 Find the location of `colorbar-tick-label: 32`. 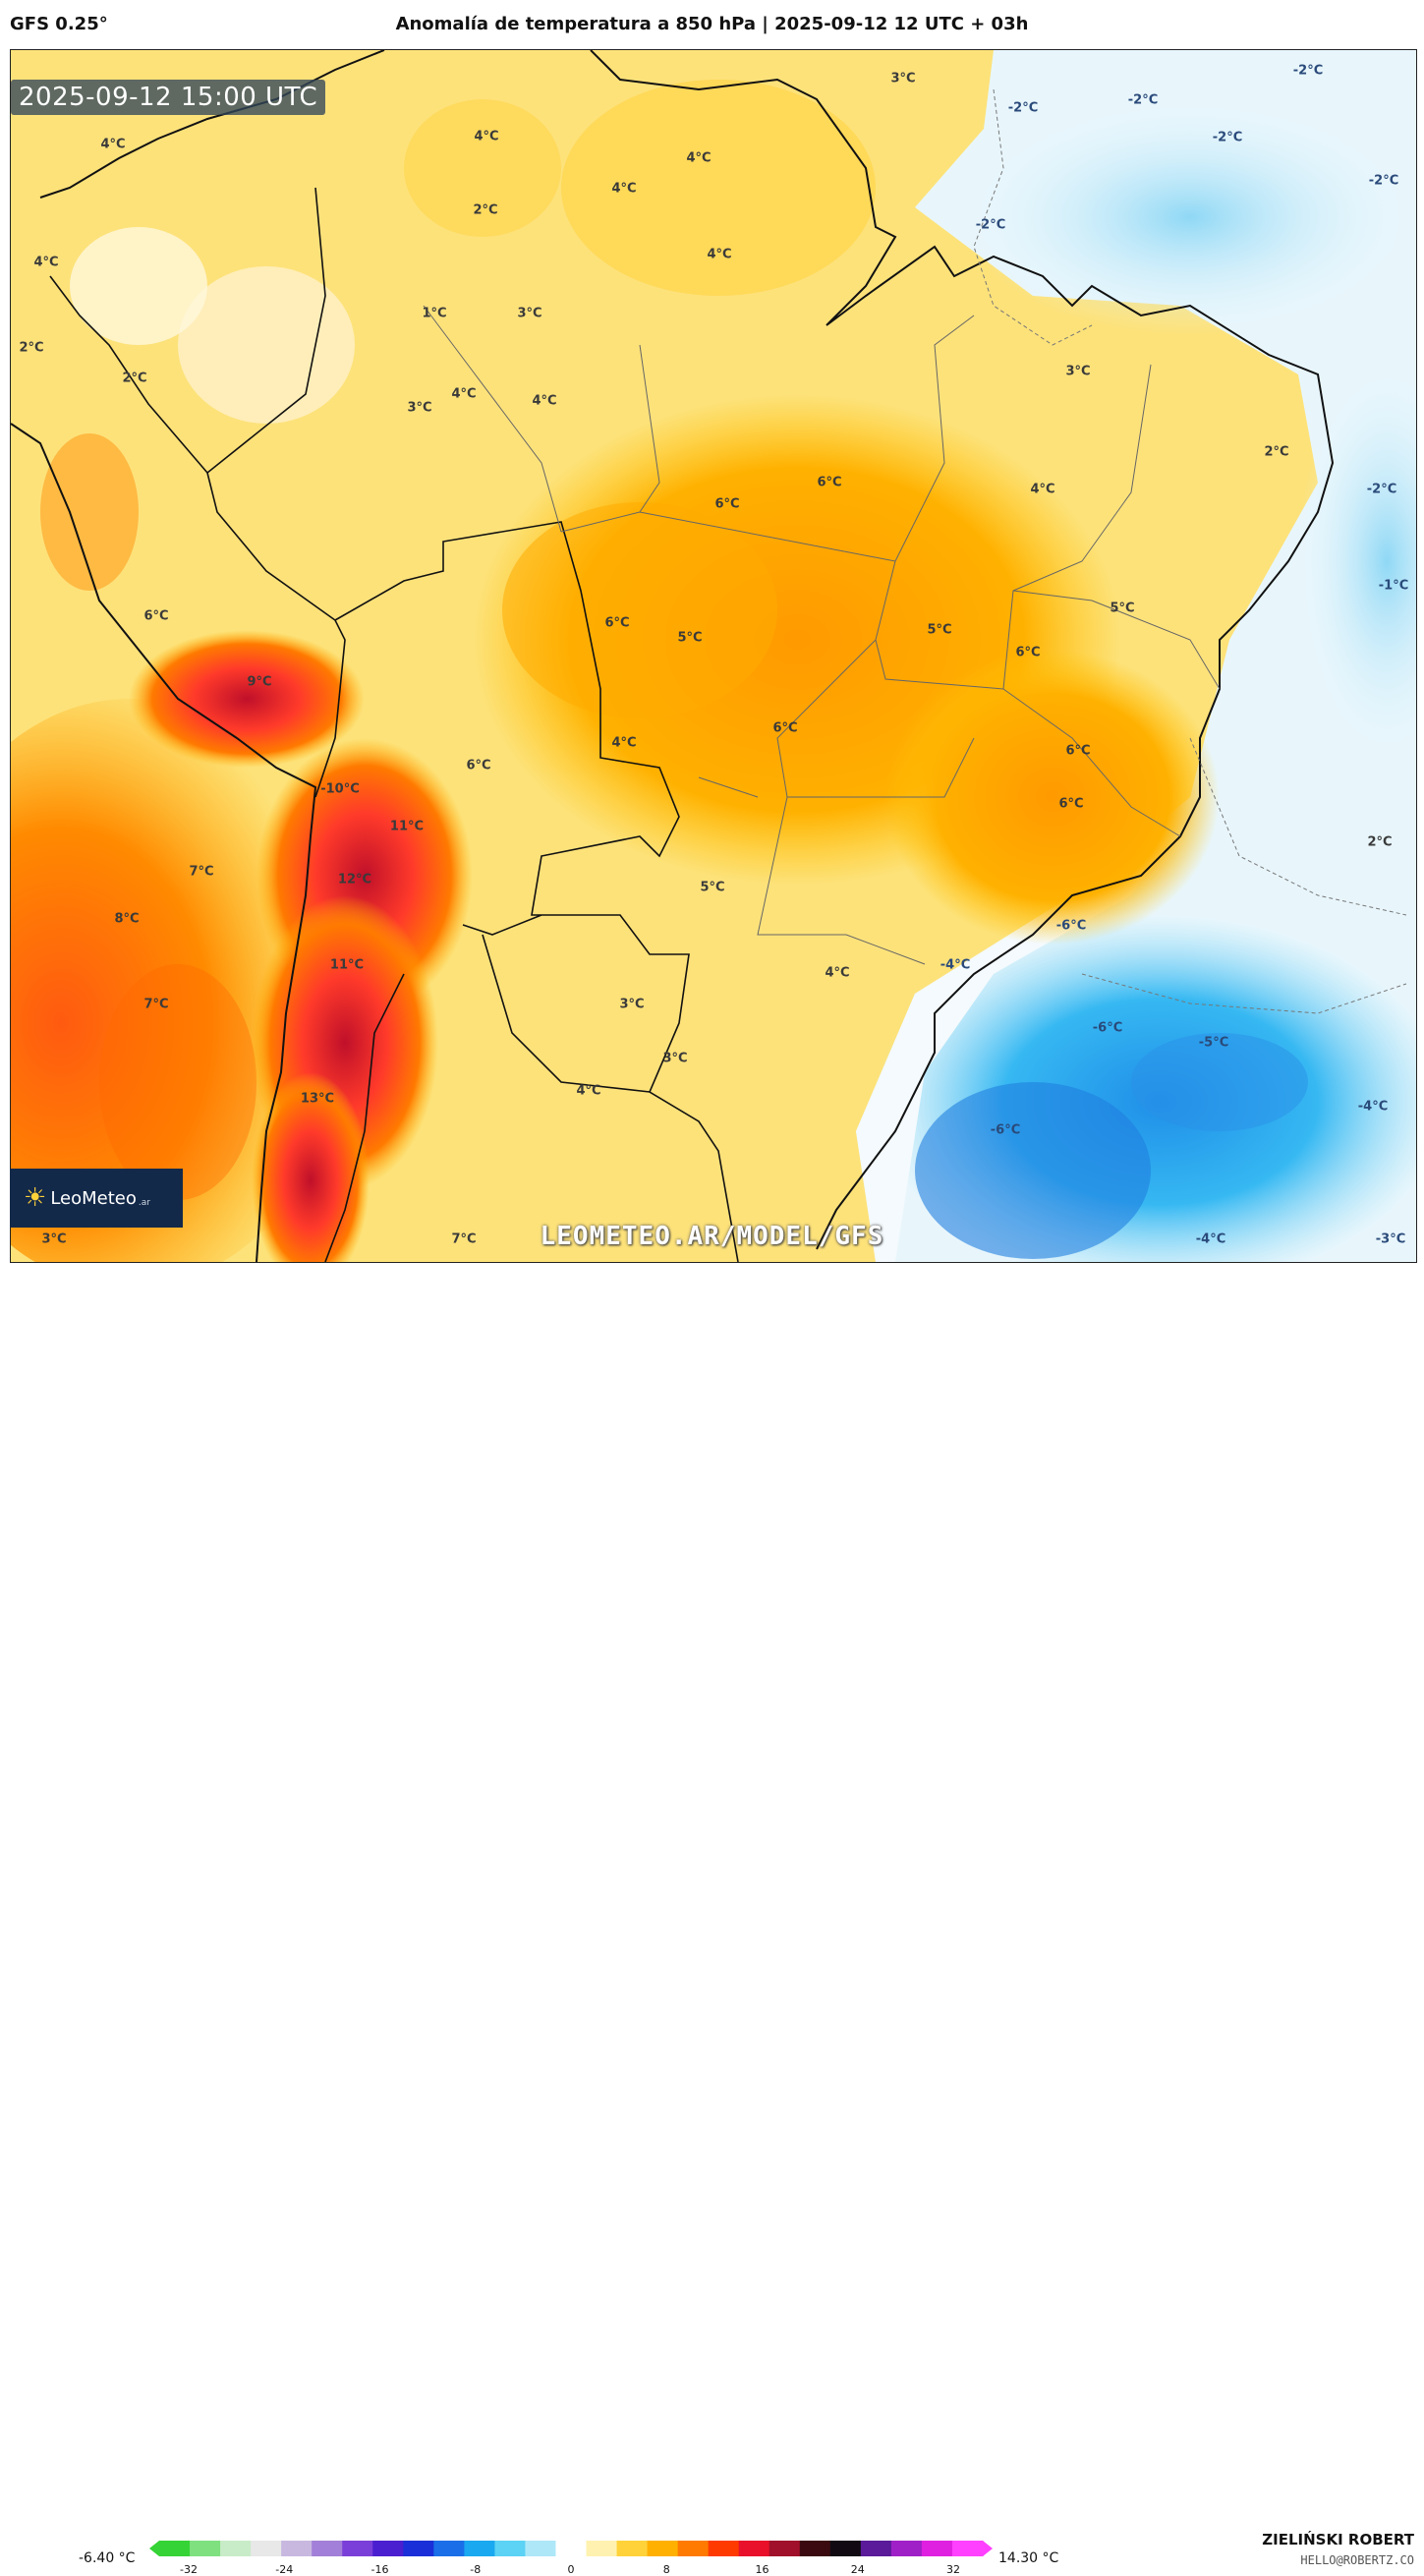

colorbar-tick-label: 32 is located at coordinates (953, 2569).